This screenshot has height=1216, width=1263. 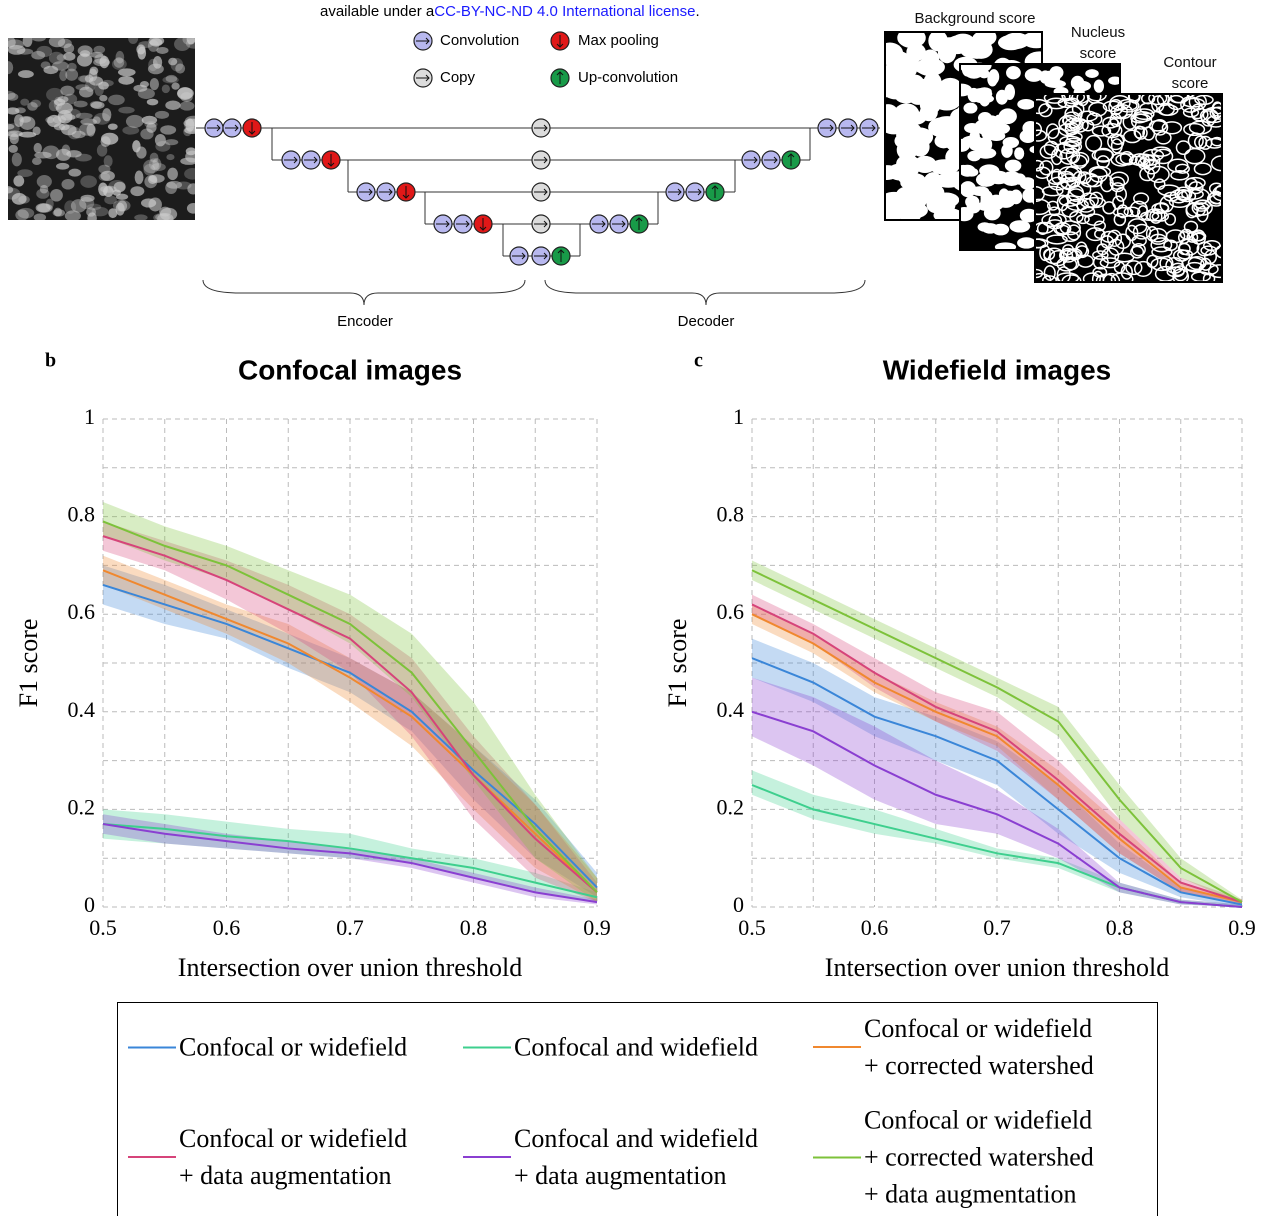 What do you see at coordinates (597, 927) in the screenshot?
I see `x-tick-label: 0.9` at bounding box center [597, 927].